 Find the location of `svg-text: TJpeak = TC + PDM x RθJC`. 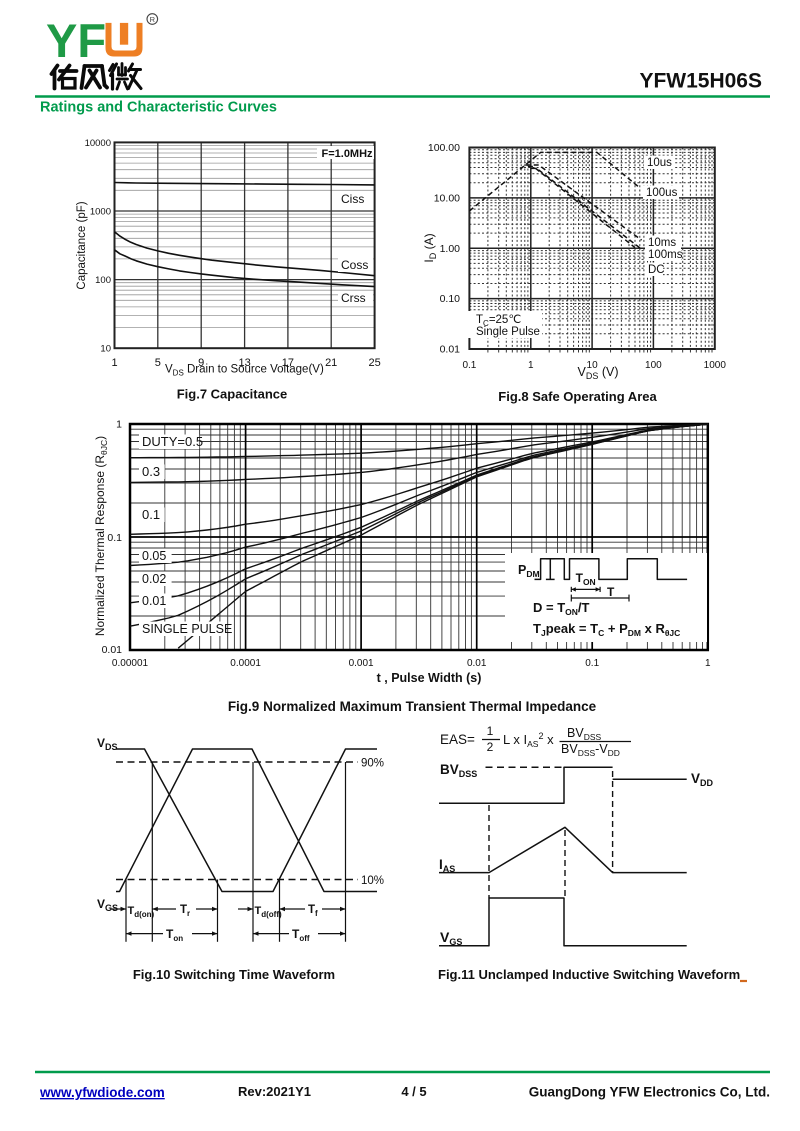

svg-text: TJpeak = TC + PDM x RθJC is located at coordinates (606, 629).